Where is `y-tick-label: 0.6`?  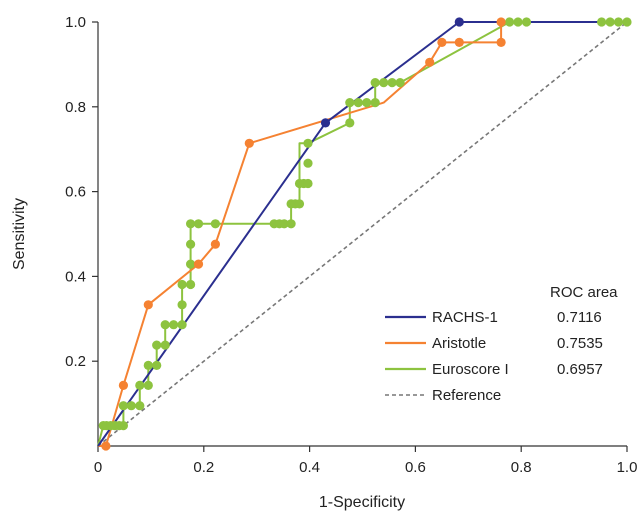
y-tick-label: 0.6 is located at coordinates (75, 192).